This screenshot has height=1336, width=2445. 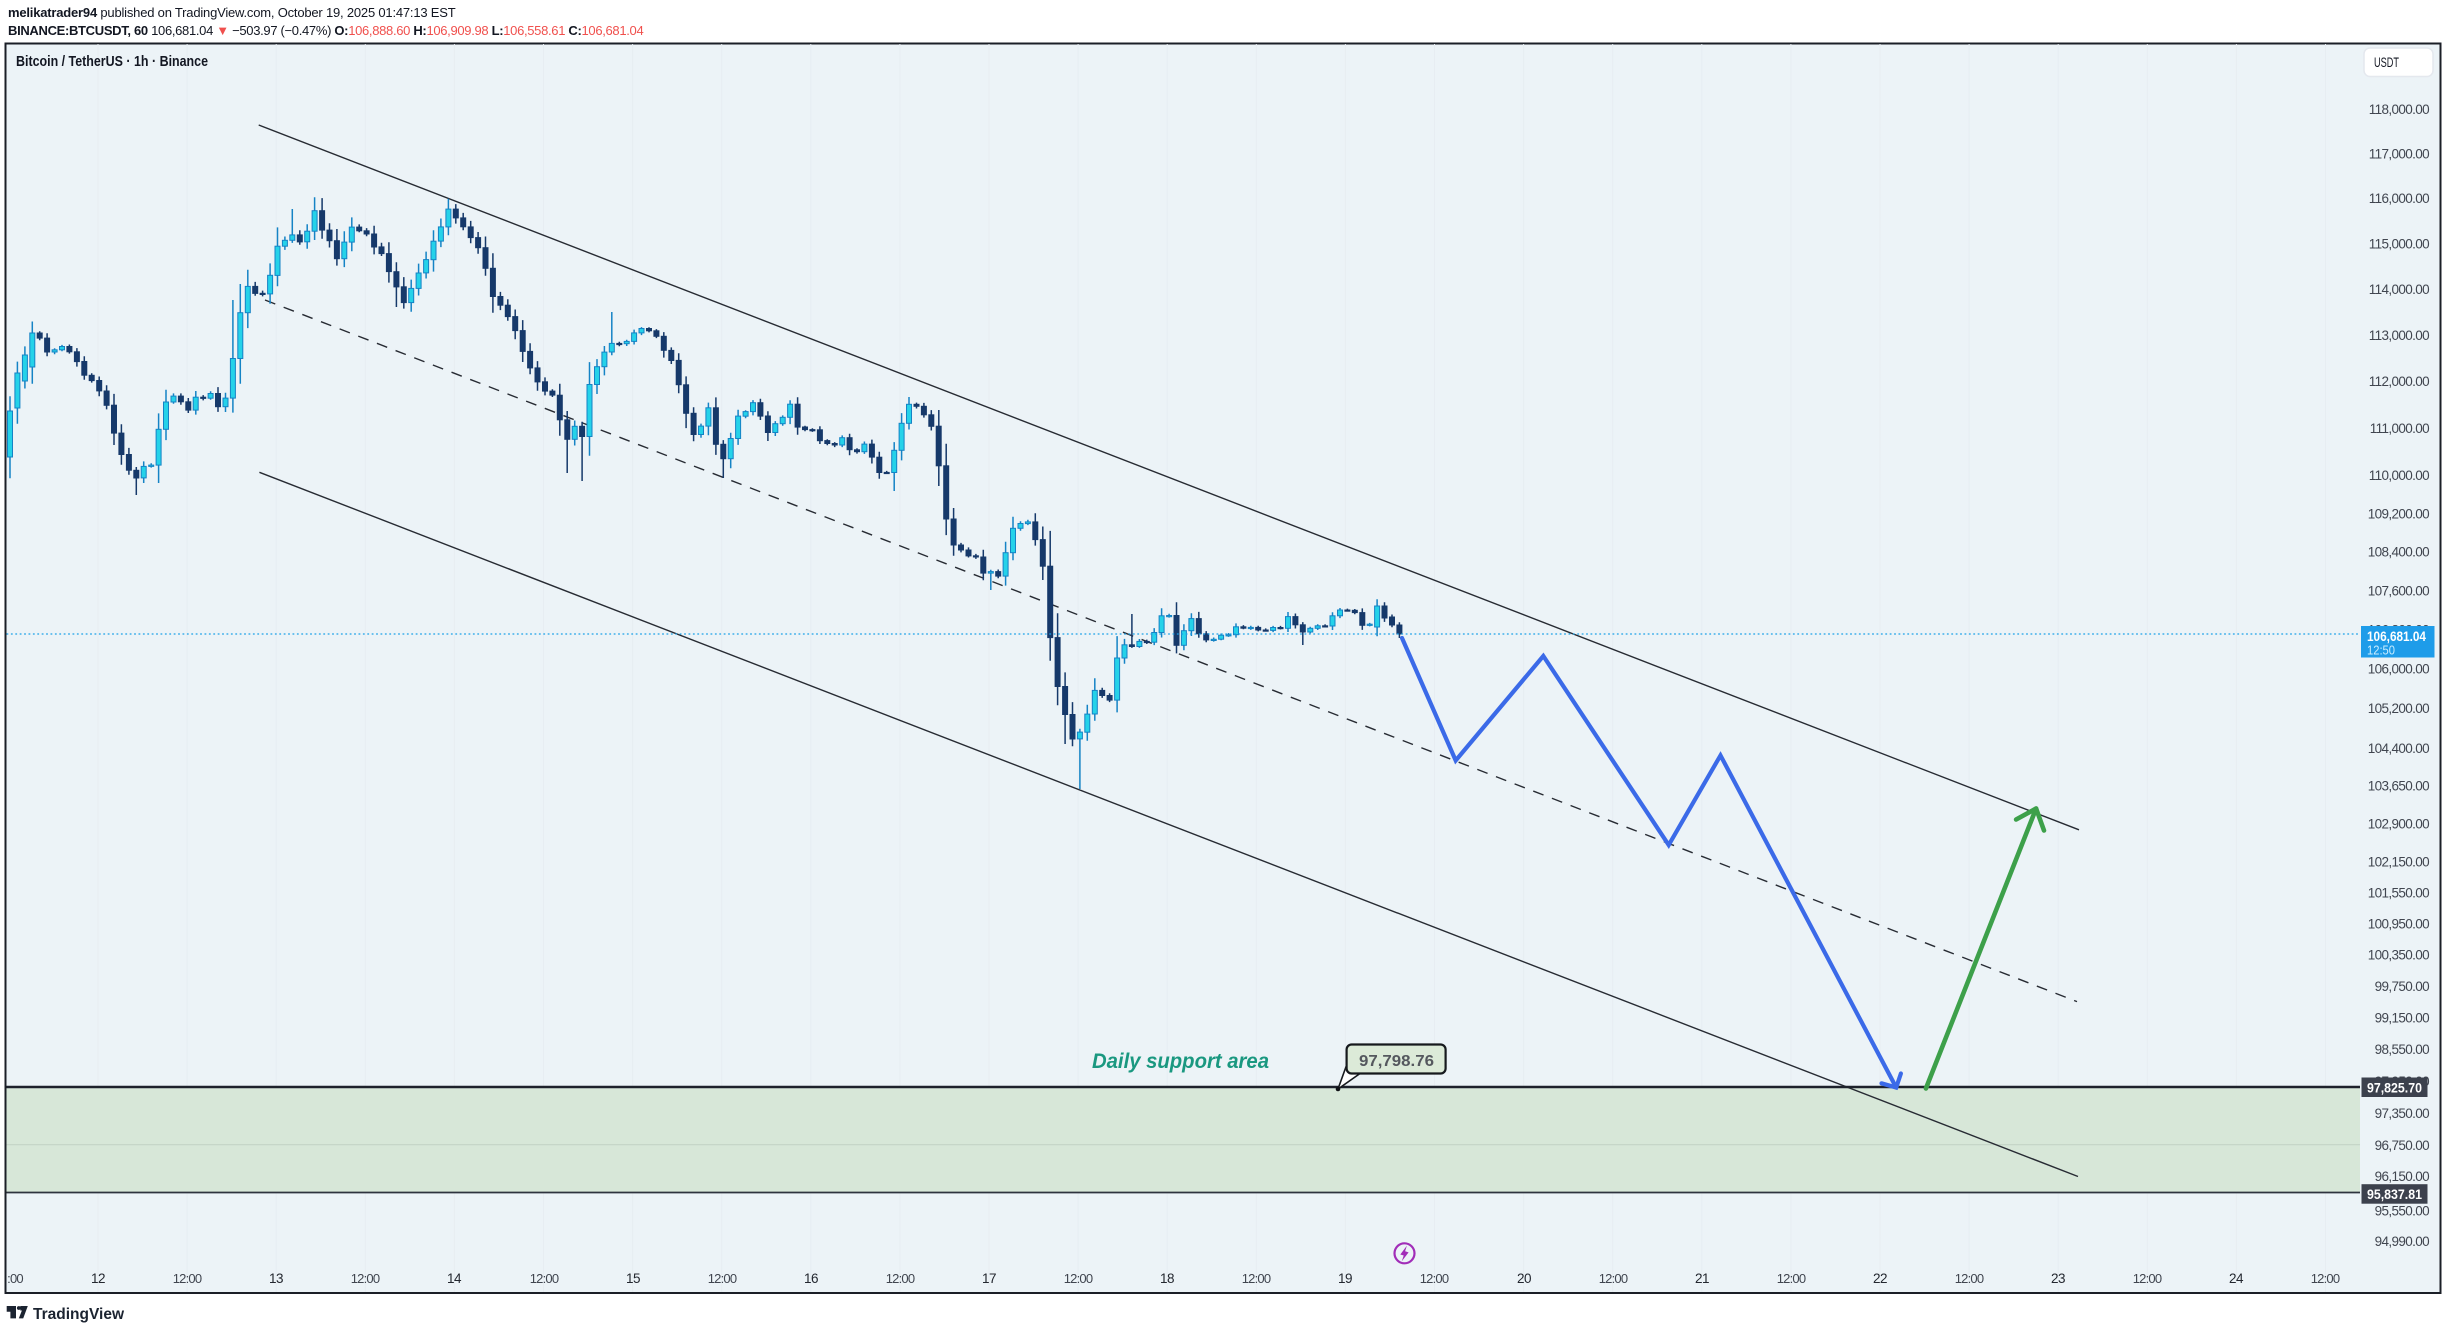 What do you see at coordinates (2398, 513) in the screenshot?
I see `svg-text: 109,200.00` at bounding box center [2398, 513].